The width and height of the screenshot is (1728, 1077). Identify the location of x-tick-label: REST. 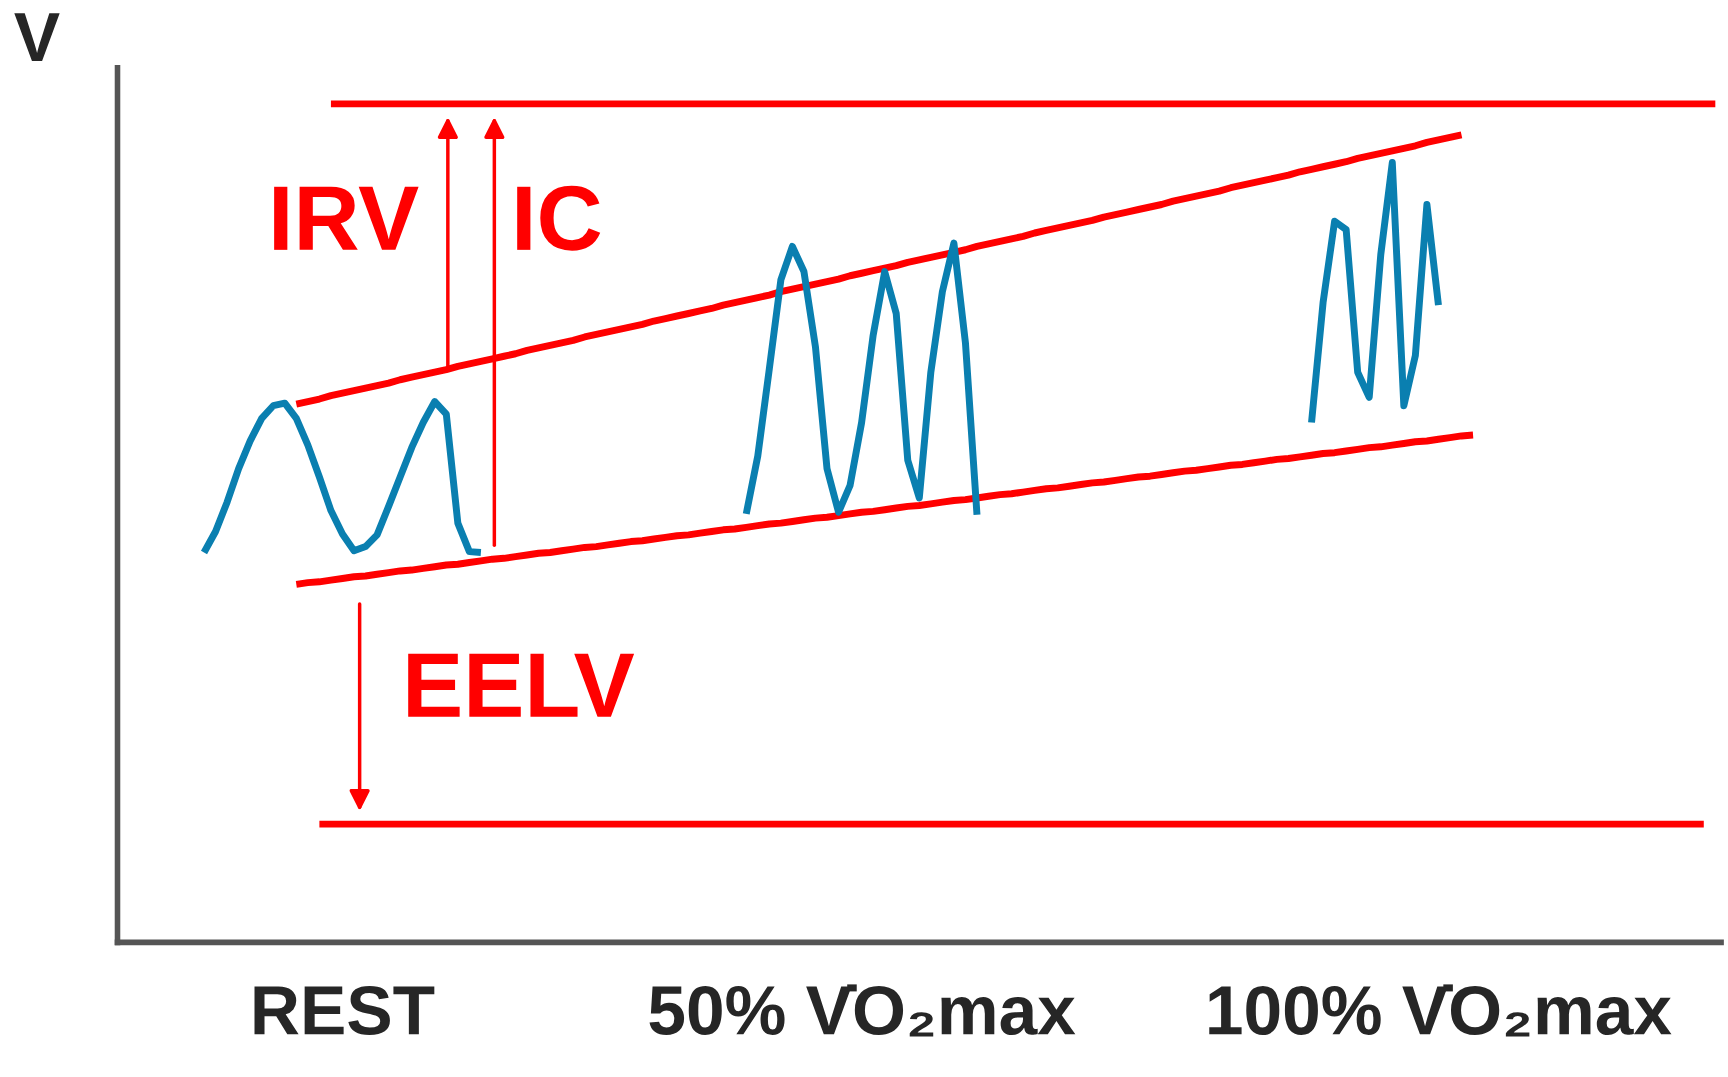
(344, 1010).